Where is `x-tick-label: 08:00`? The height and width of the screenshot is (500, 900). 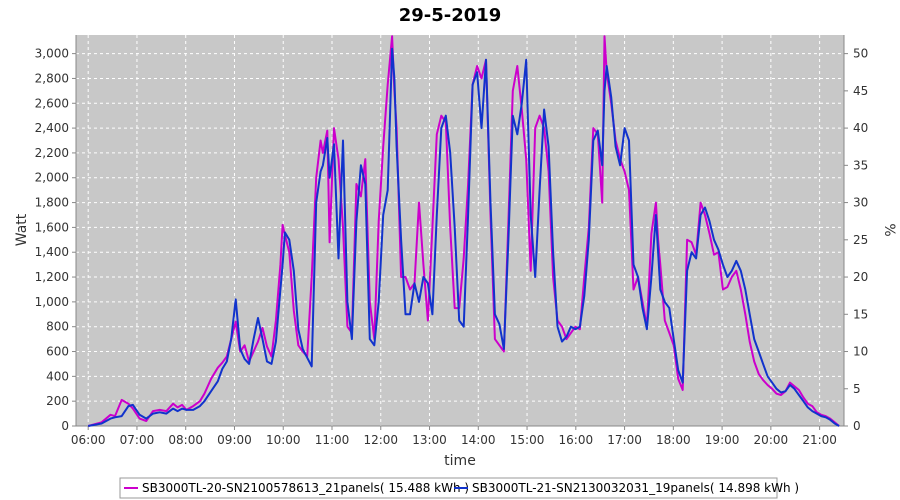 x-tick-label: 08:00 is located at coordinates (185, 440).